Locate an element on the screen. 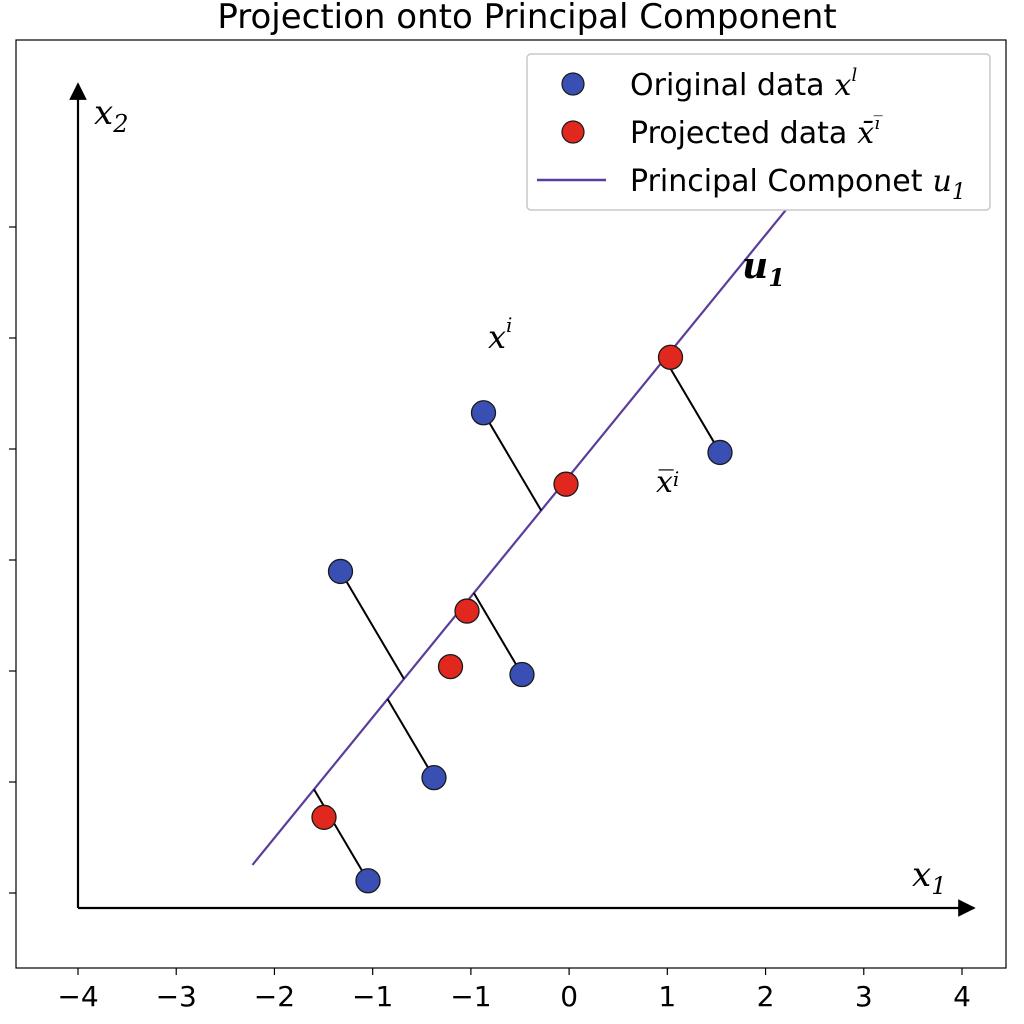 This screenshot has width=1024, height=1024. x-tick-label: −3 is located at coordinates (176, 996).